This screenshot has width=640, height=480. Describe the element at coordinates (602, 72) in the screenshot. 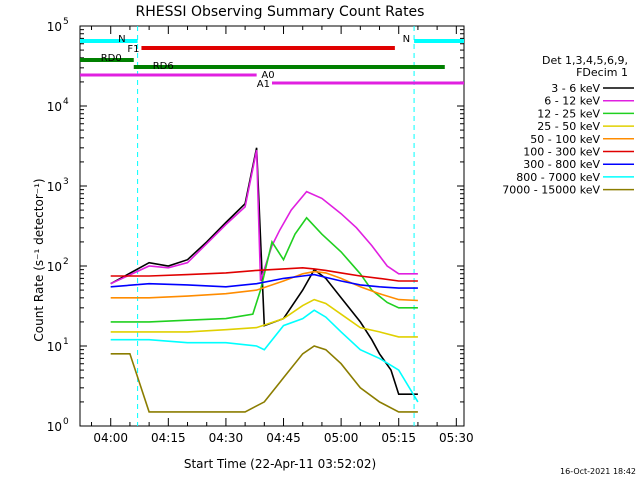

I see `legend-header-line: FDecim 1` at that location.